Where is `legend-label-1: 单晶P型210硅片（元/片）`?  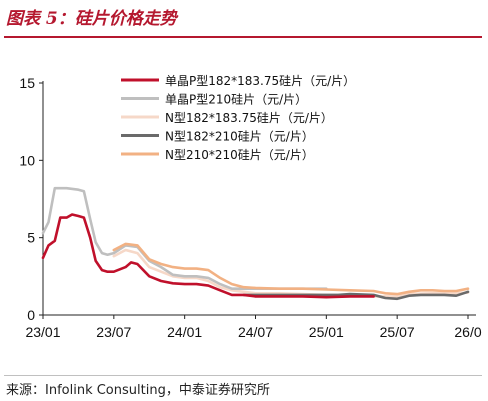
legend-label-1: 单晶P型210硅片（元/片） is located at coordinates (236, 100).